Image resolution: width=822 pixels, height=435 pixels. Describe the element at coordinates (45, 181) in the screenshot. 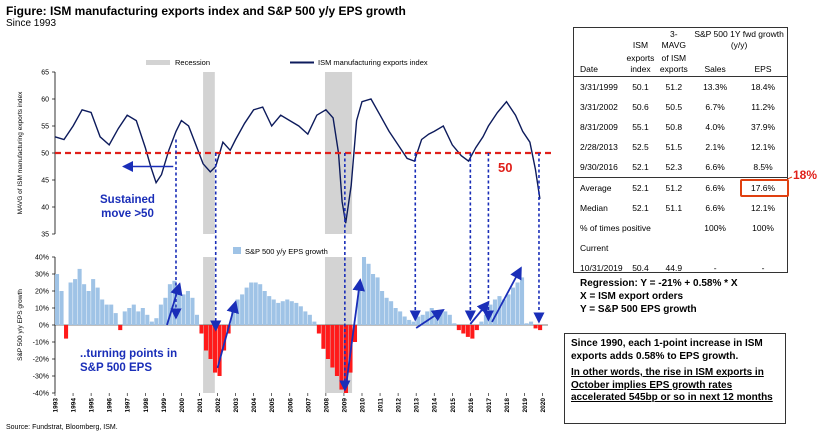

I see `top-y-tick-label: 45` at that location.